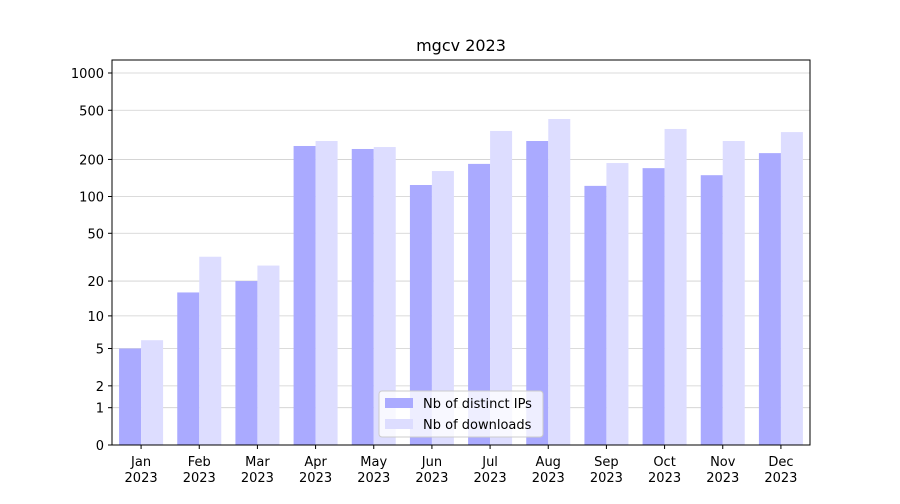 The height and width of the screenshot is (504, 900). Describe the element at coordinates (461, 45) in the screenshot. I see `chart-title: mgcv 2023` at that location.